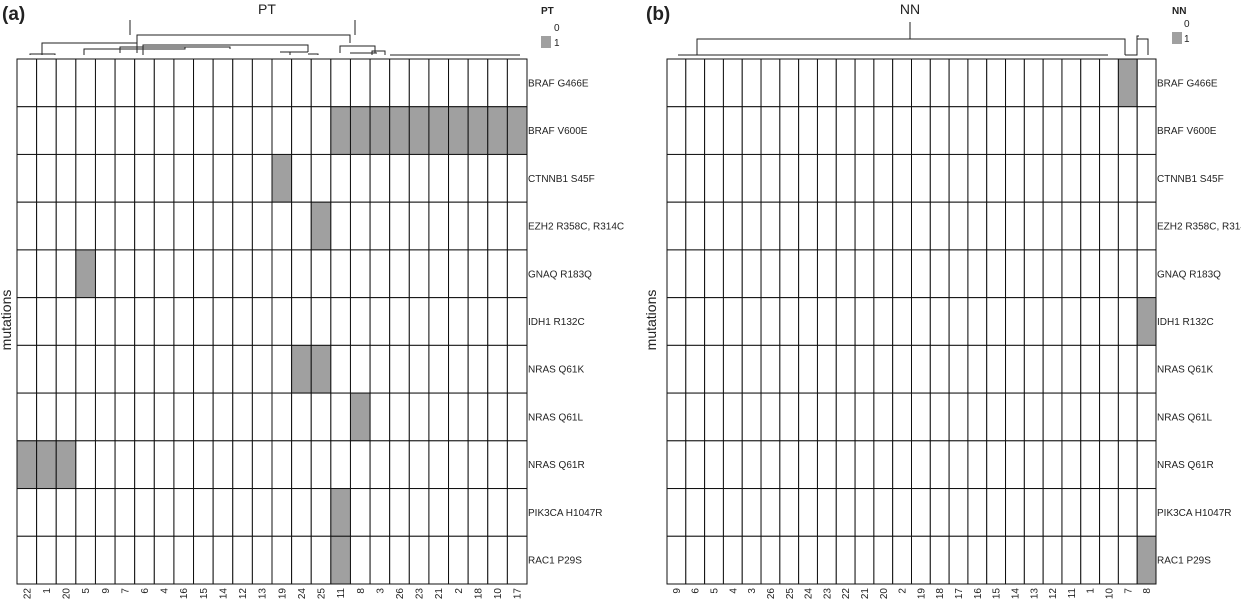  Describe the element at coordinates (341, 593) in the screenshot. I see `column-label: 11` at that location.